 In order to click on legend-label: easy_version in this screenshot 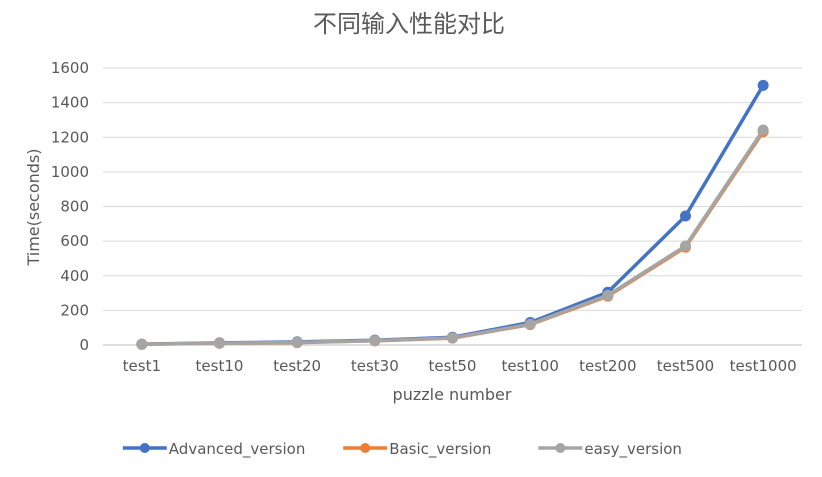, I will do `click(633, 449)`.